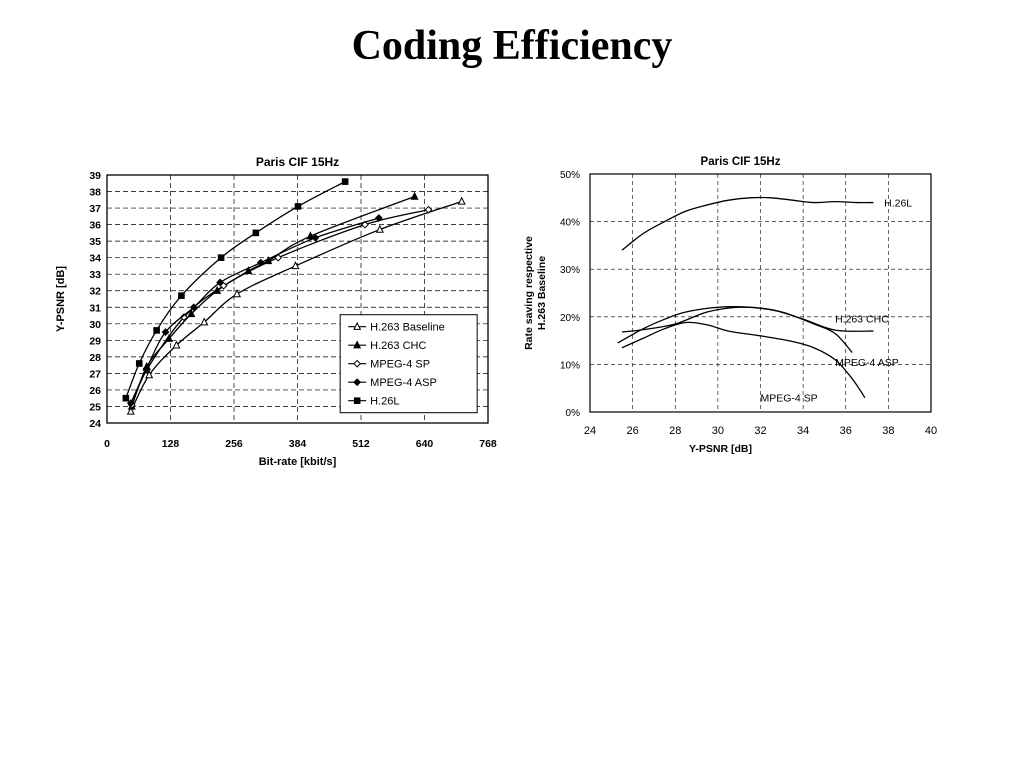 The width and height of the screenshot is (1024, 768). Describe the element at coordinates (95, 391) in the screenshot. I see `chart1-ytick-label: 26` at that location.